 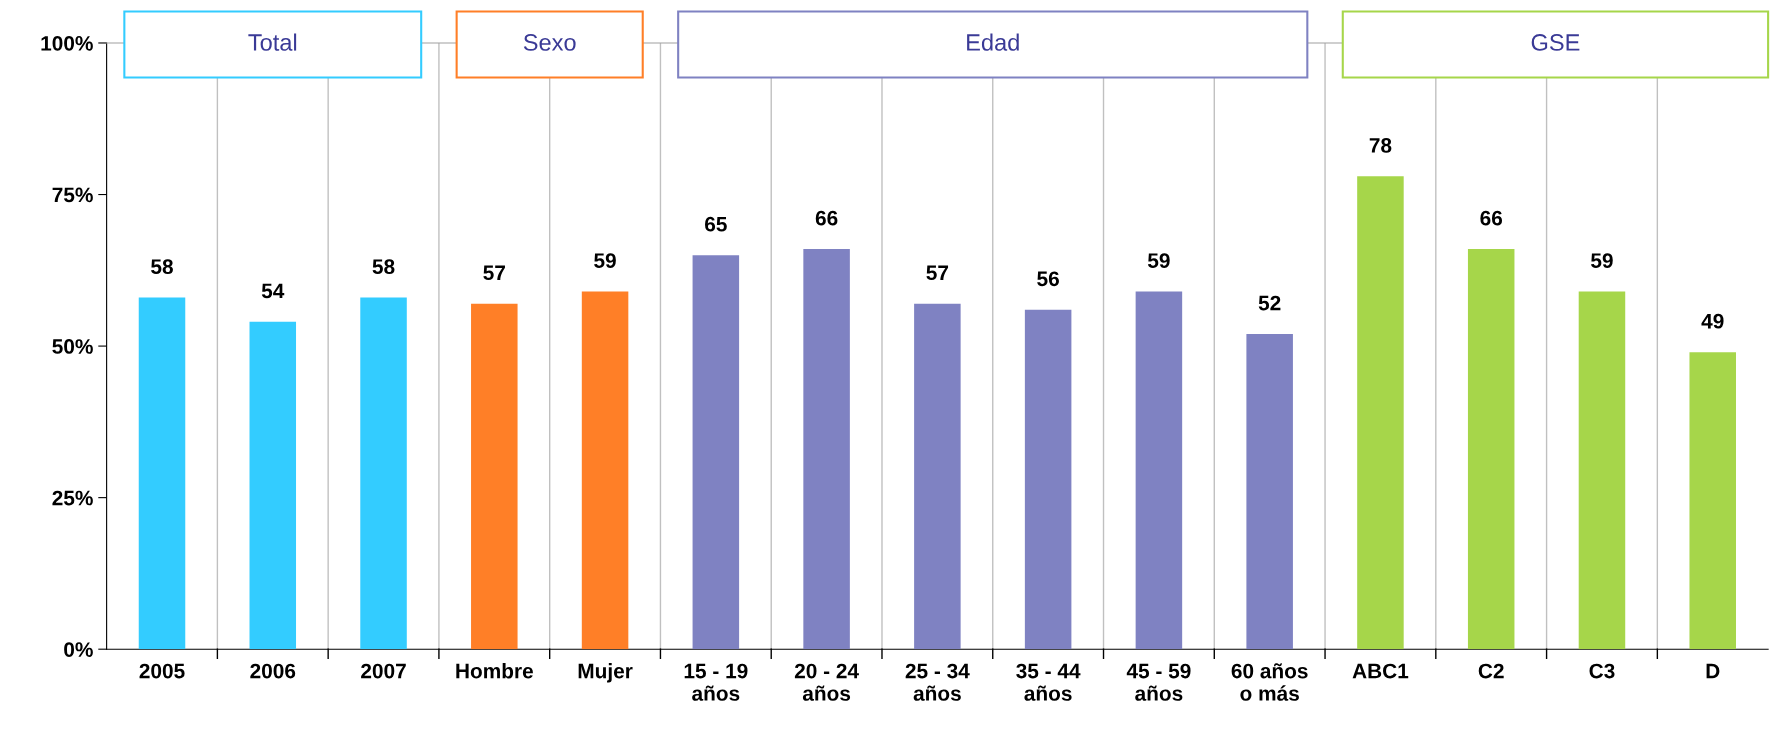 I want to click on data-label: 78, so click(x=1380, y=145).